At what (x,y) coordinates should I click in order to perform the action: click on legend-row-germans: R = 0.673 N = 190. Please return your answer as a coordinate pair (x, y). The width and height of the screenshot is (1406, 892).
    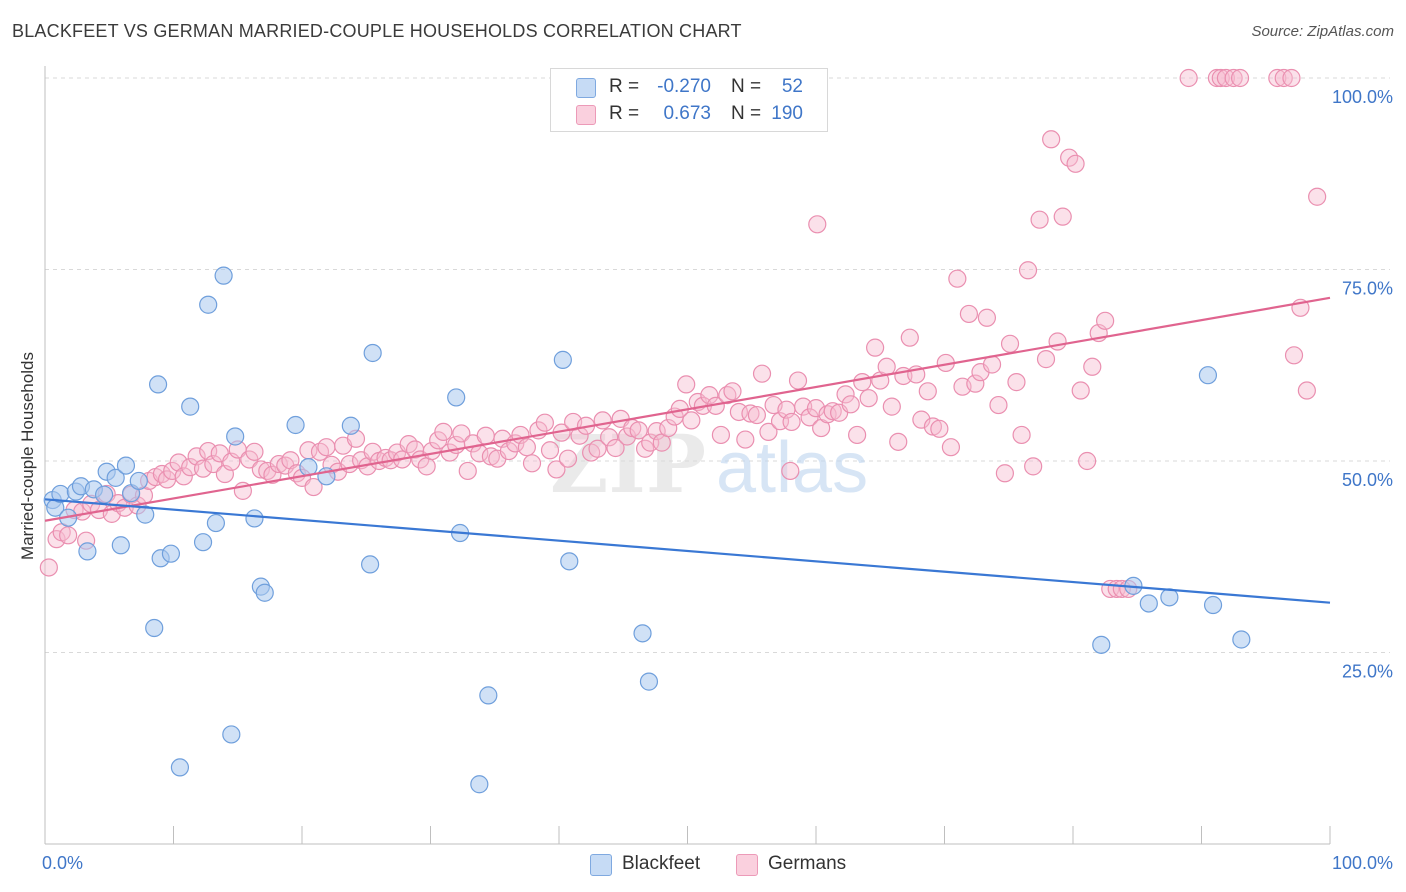
    Looking at the image, I should click on (689, 114).